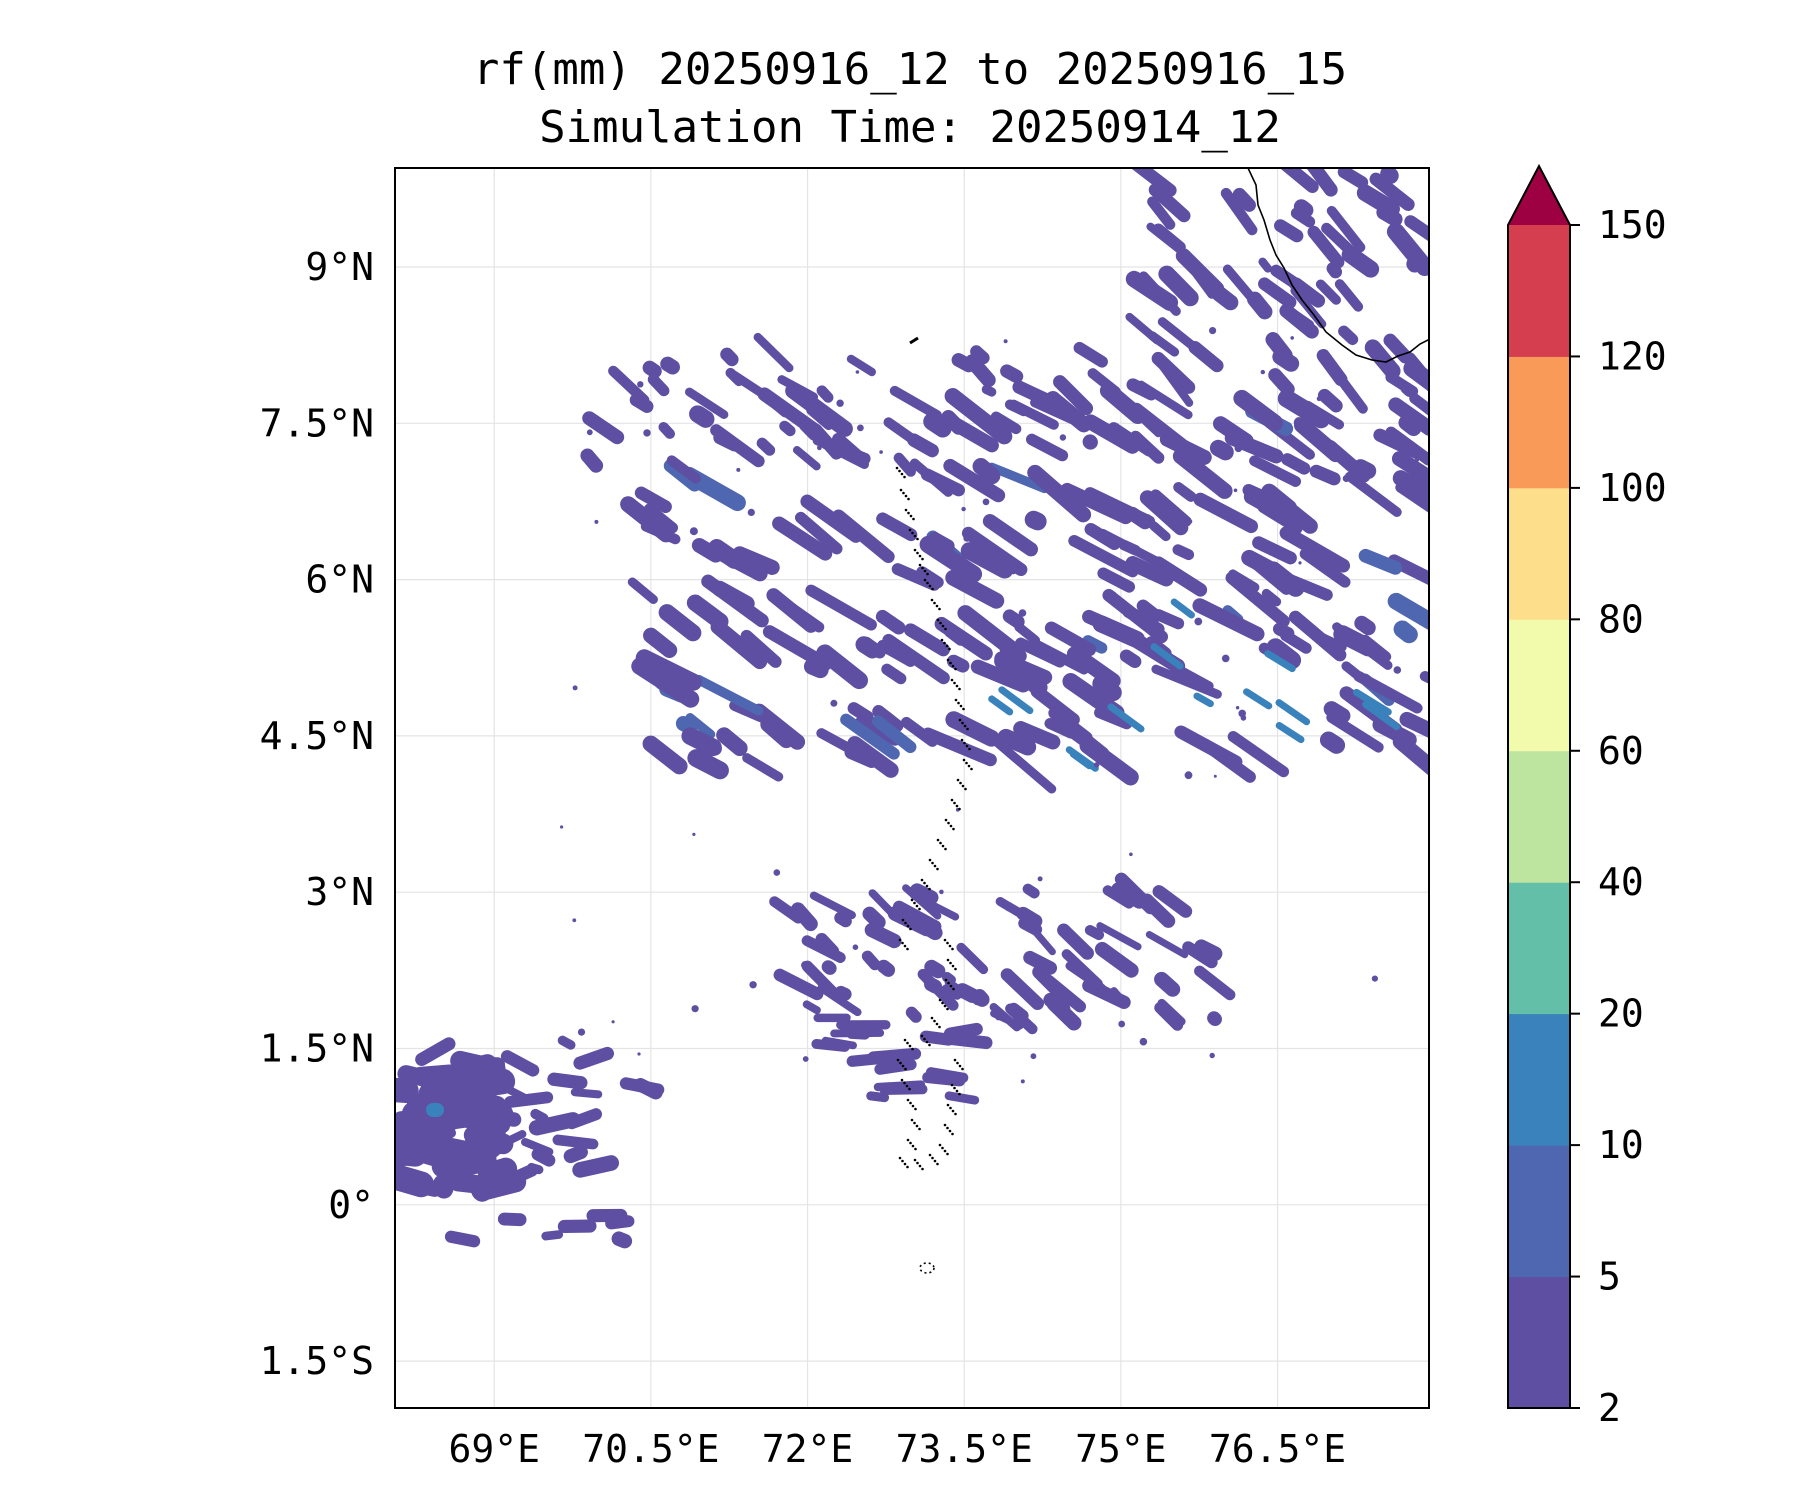  What do you see at coordinates (1587, 796) in the screenshot?
I see `colorbar: 2 5 10 20 40 60 80 100 120 150` at bounding box center [1587, 796].